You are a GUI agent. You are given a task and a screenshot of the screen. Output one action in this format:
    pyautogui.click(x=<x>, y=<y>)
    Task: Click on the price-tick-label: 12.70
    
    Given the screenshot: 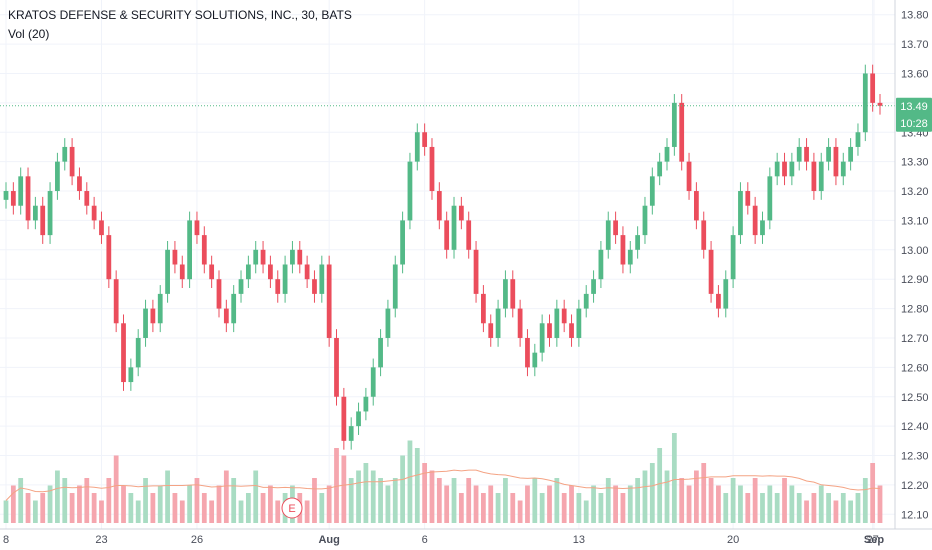 What is the action you would take?
    pyautogui.click(x=915, y=339)
    